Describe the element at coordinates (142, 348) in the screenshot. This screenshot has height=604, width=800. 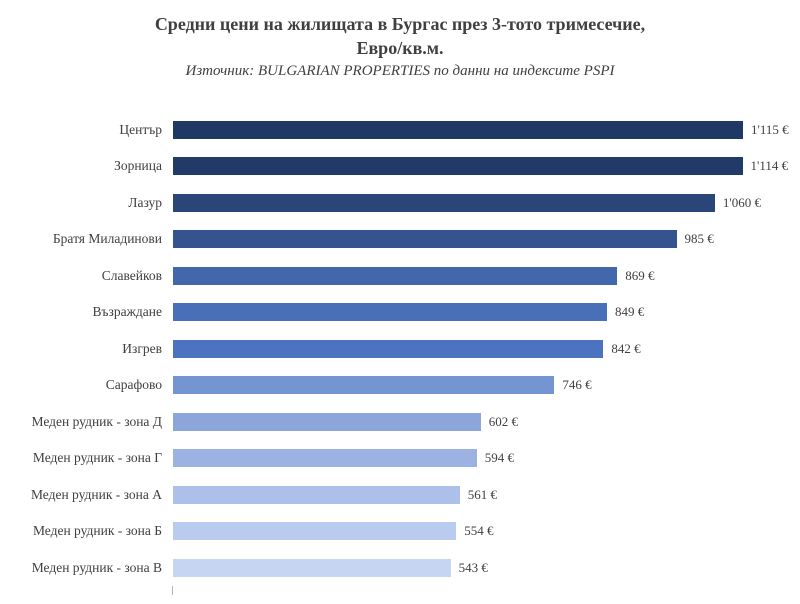
I see `category-label: Изгрев` at that location.